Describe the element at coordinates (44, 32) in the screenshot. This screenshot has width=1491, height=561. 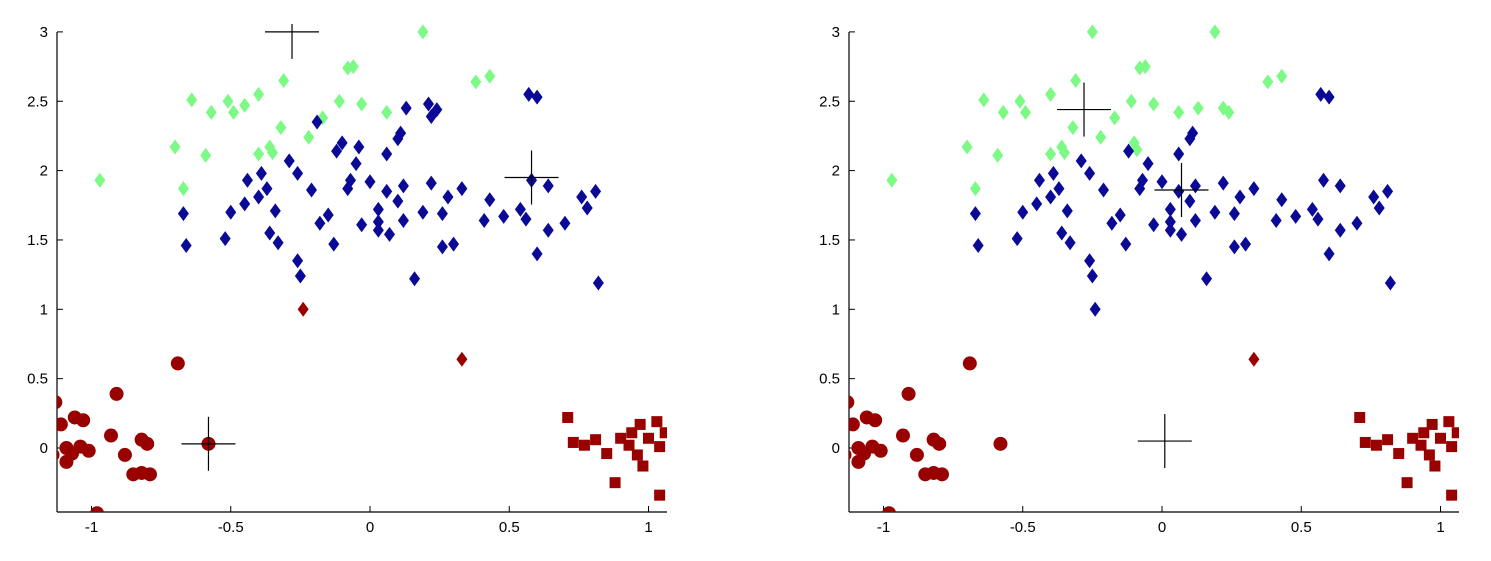
I see `y-tick-label: 3` at that location.